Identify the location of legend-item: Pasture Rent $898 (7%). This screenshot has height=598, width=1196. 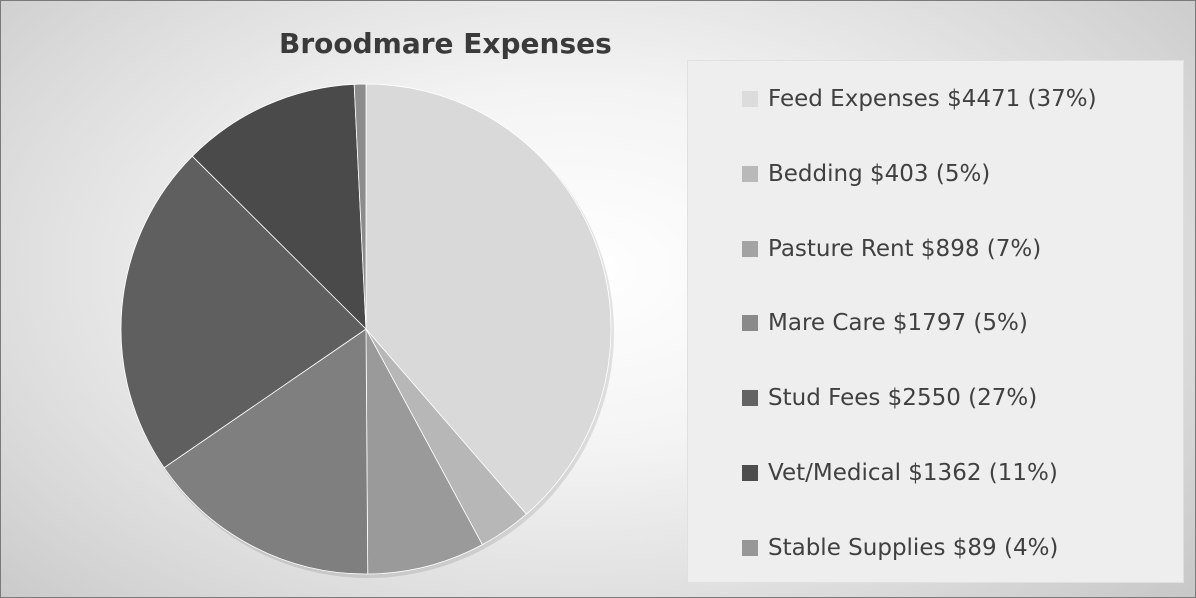
(891, 249).